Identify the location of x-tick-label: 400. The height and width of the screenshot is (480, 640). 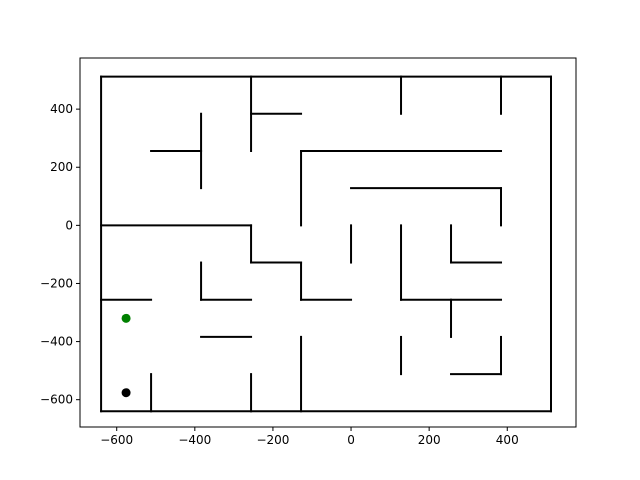
(507, 440).